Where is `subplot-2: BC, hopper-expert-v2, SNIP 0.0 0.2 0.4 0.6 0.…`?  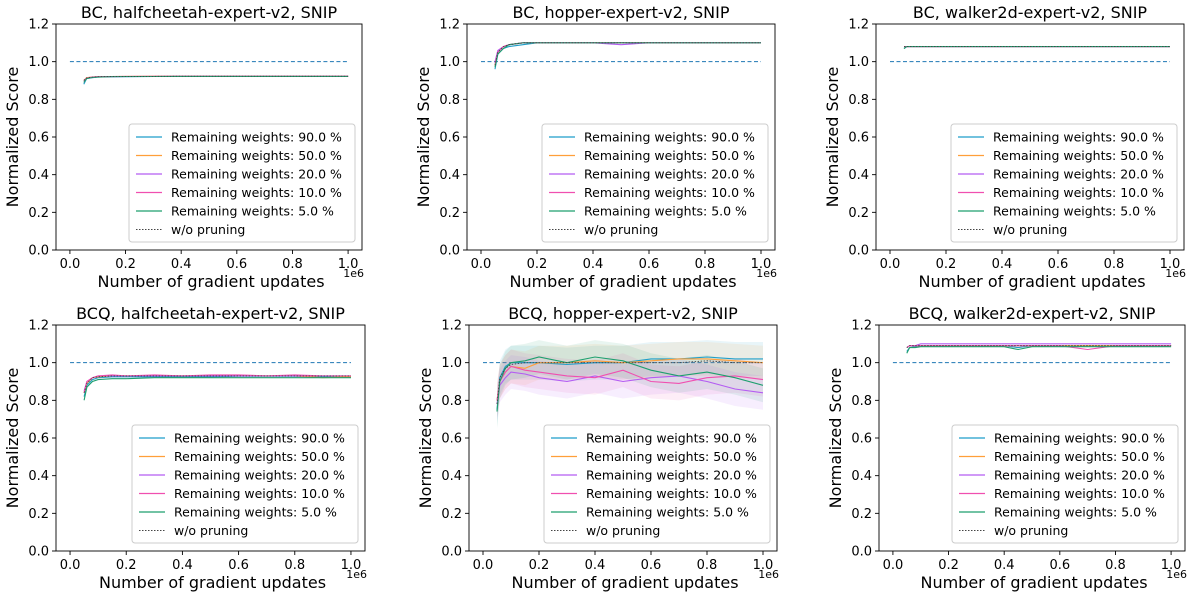 subplot-2: BC, hopper-expert-v2, SNIP 0.0 0.2 0.4 0.6 0.… is located at coordinates (595, 147).